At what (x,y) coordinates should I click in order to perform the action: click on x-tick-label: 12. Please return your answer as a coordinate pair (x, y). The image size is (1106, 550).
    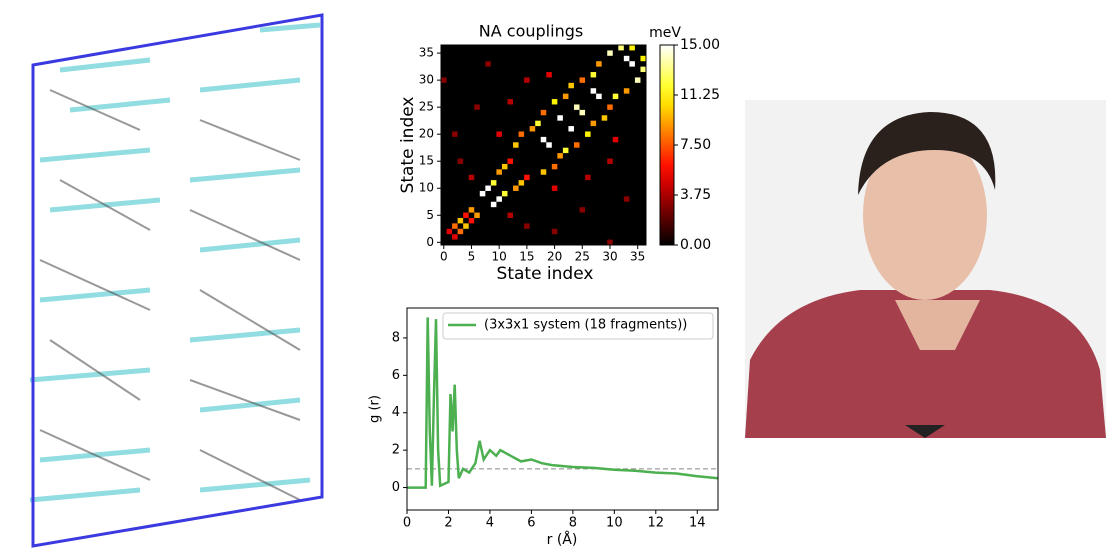
    Looking at the image, I should click on (656, 523).